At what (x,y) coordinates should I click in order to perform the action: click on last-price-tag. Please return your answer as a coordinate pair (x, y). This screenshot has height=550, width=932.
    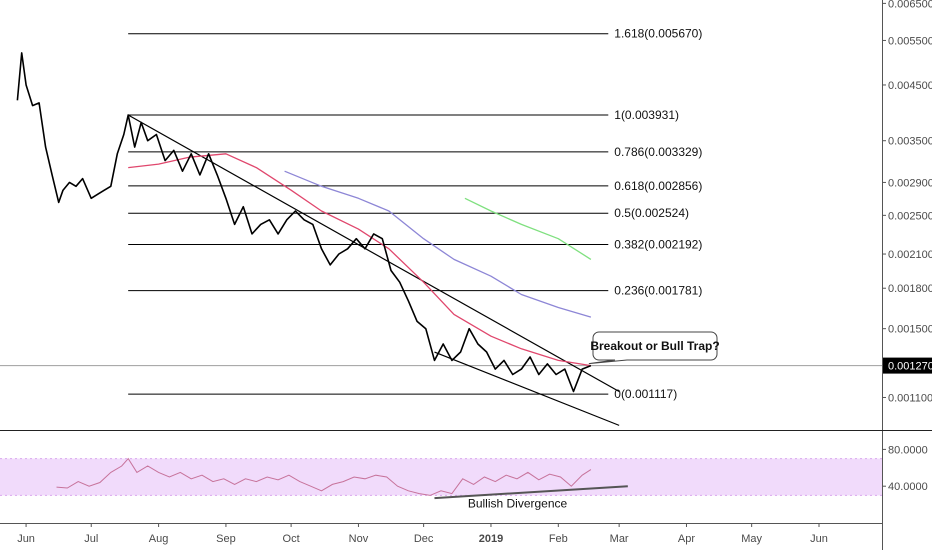
    Looking at the image, I should click on (907, 365).